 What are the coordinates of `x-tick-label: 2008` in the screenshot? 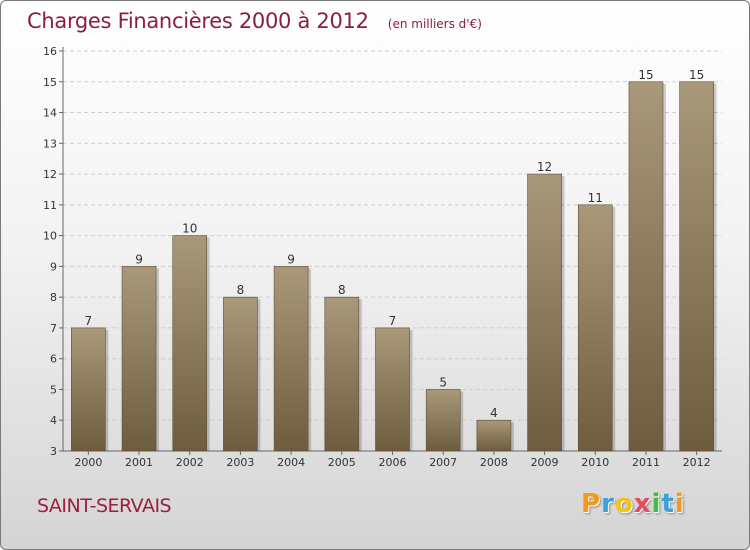 It's located at (494, 462).